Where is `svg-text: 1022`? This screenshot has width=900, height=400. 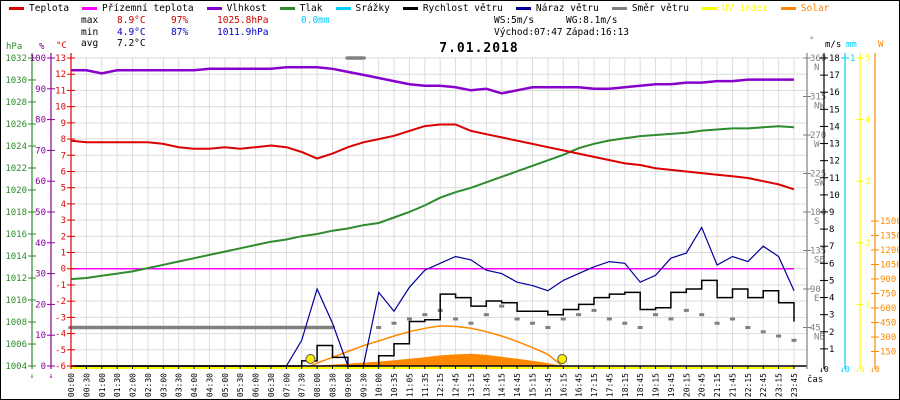
svg-text: 1022 is located at coordinates (16, 169).